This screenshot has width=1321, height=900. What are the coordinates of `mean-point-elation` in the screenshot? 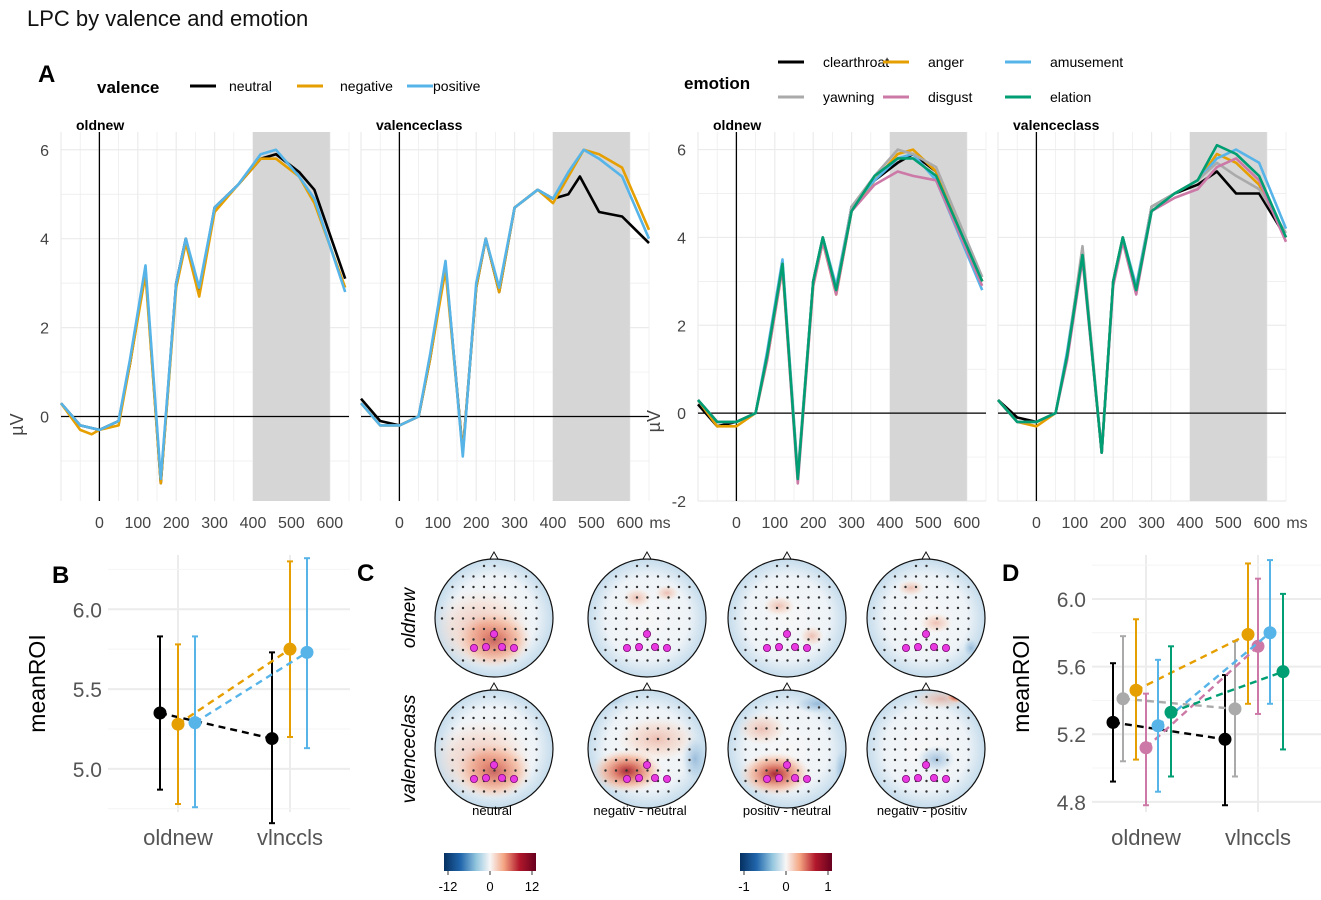 It's located at (1283, 672).